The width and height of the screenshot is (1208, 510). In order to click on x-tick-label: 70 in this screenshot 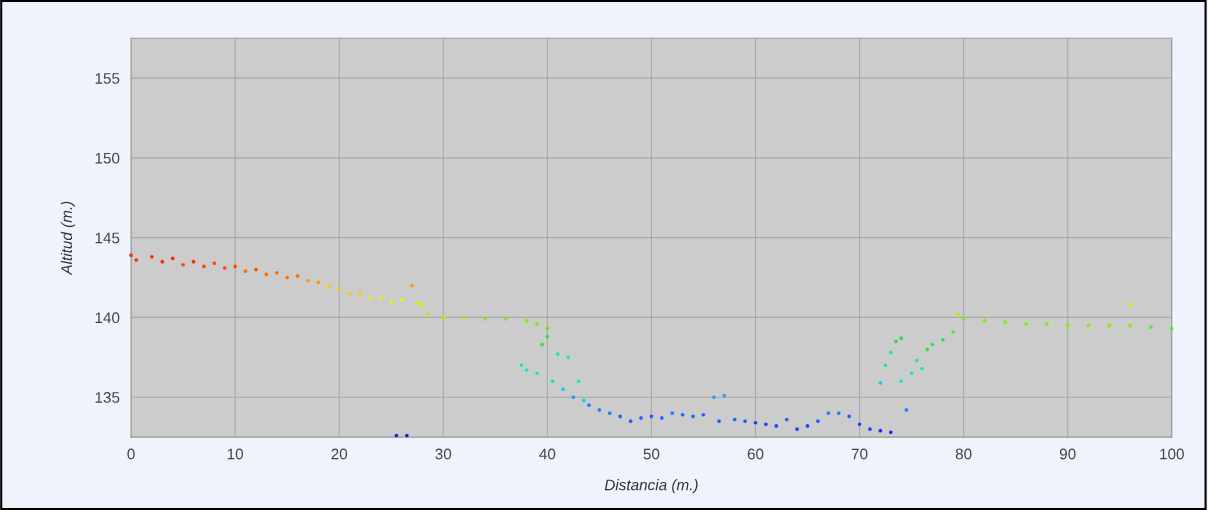, I will do `click(859, 454)`.